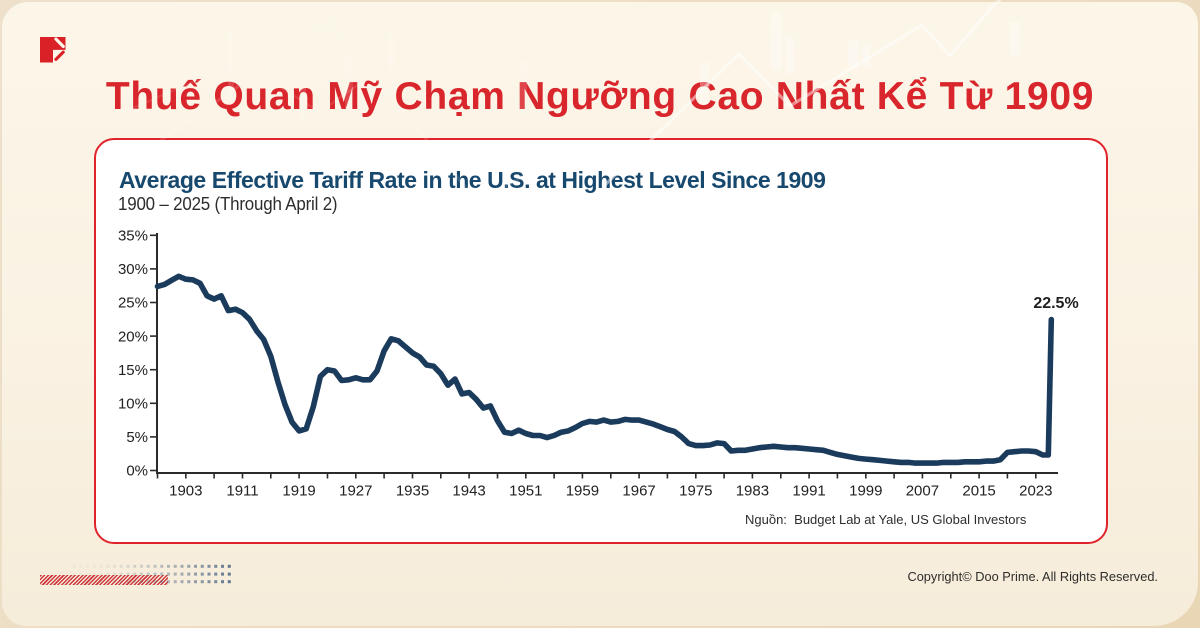 This screenshot has width=1200, height=628. I want to click on svg-text: 35%, so click(133, 236).